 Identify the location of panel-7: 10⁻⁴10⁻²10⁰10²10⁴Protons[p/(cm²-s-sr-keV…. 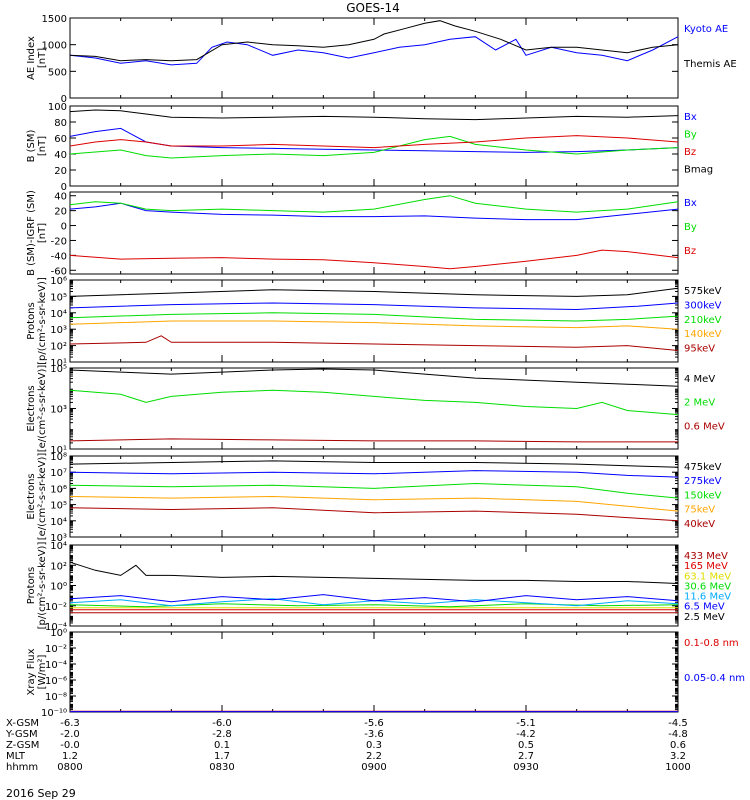
(378, 587).